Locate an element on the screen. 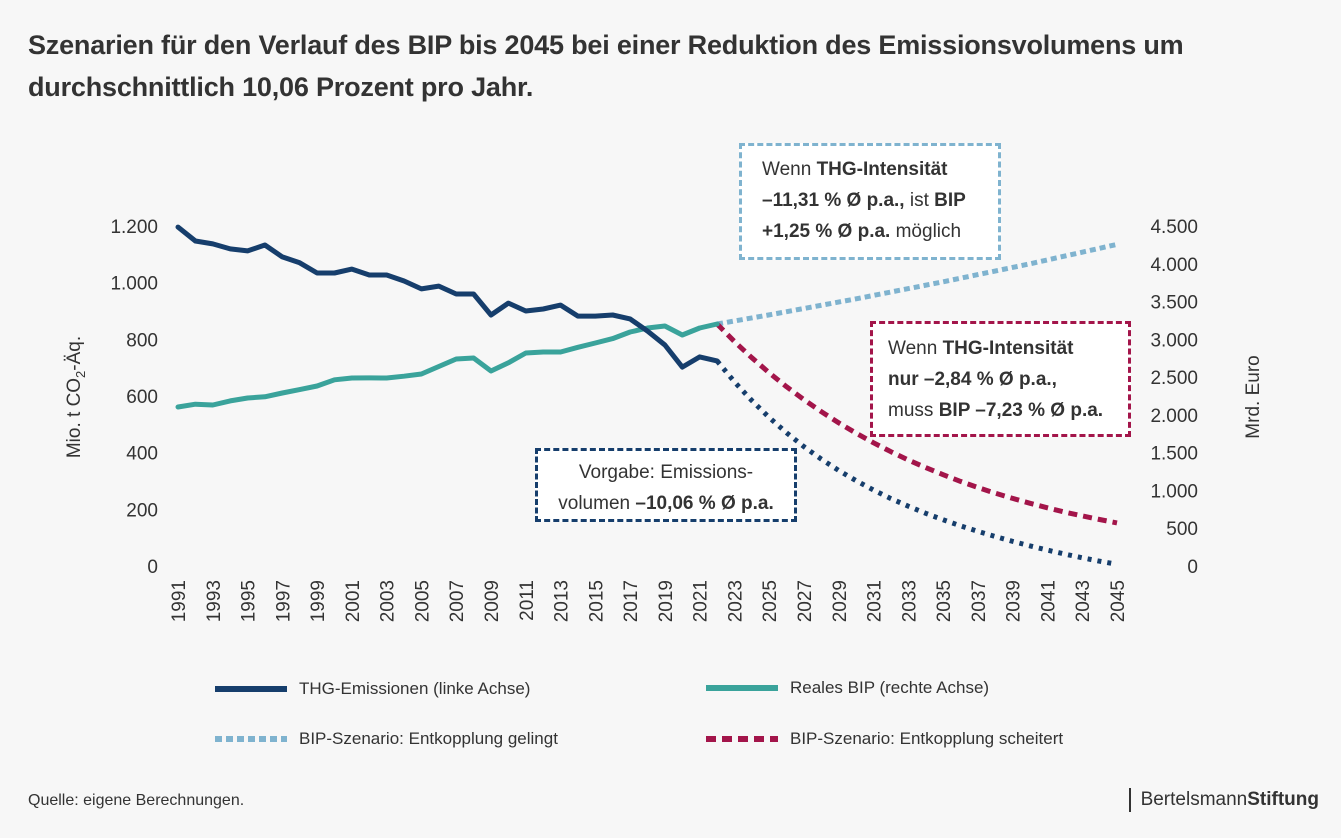 The height and width of the screenshot is (838, 1341). series-line-bip-szenario-entkopplung-gelingt is located at coordinates (917, 284).